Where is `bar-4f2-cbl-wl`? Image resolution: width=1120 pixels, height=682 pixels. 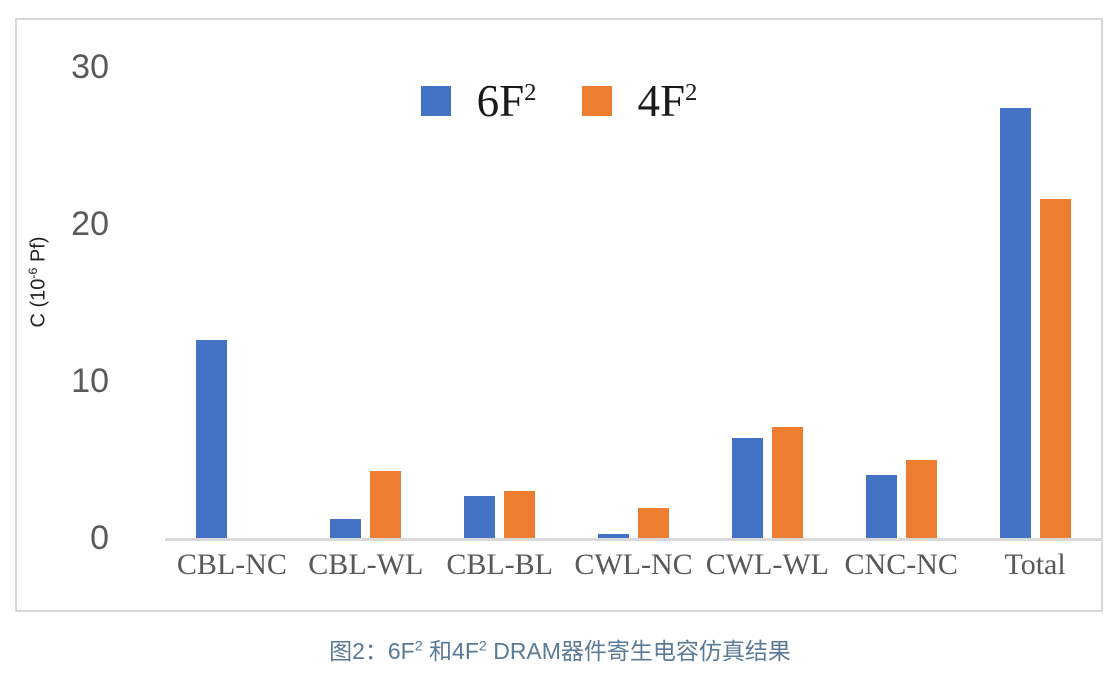
bar-4f2-cbl-wl is located at coordinates (386, 504).